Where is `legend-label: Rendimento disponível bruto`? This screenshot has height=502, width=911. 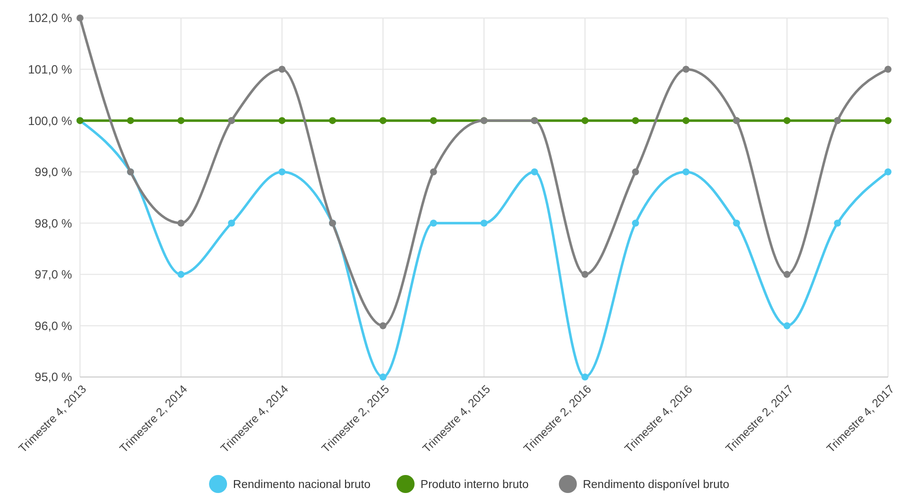 legend-label: Rendimento disponível bruto is located at coordinates (656, 485).